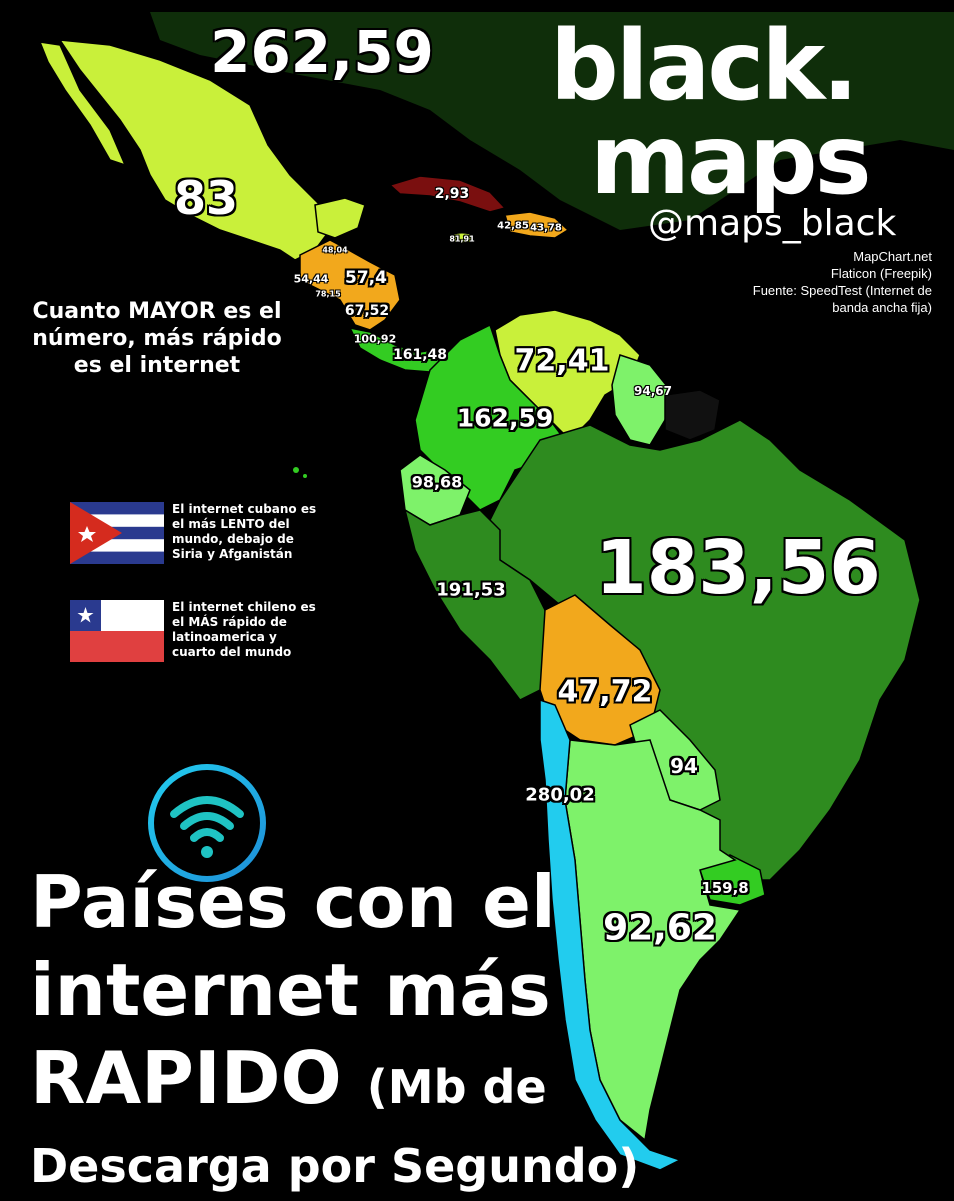 This screenshot has width=954, height=1201. Describe the element at coordinates (692, 415) in the screenshot. I see `suriname-region` at that location.